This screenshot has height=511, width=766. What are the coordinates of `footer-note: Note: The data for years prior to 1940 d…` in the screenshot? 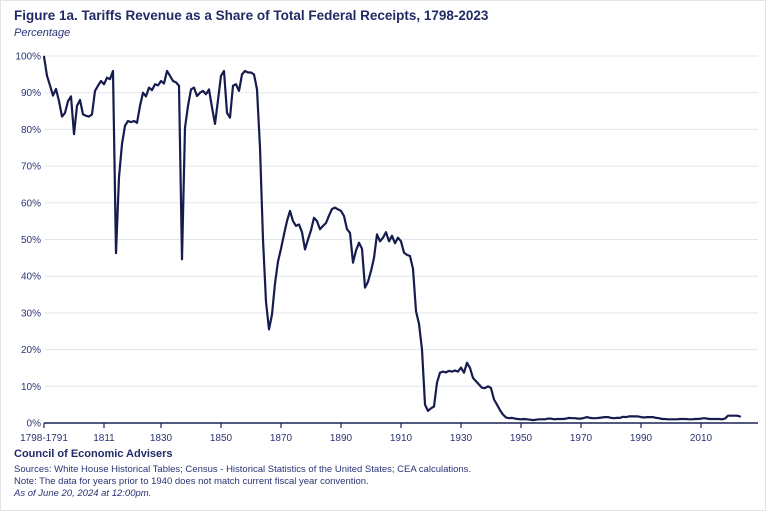 It's located at (191, 481).